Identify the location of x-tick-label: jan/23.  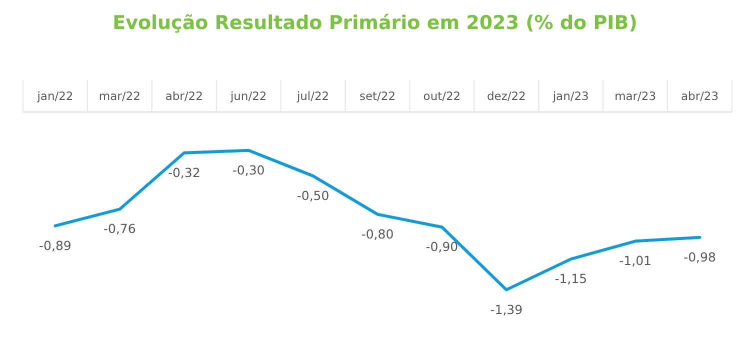
(570, 96).